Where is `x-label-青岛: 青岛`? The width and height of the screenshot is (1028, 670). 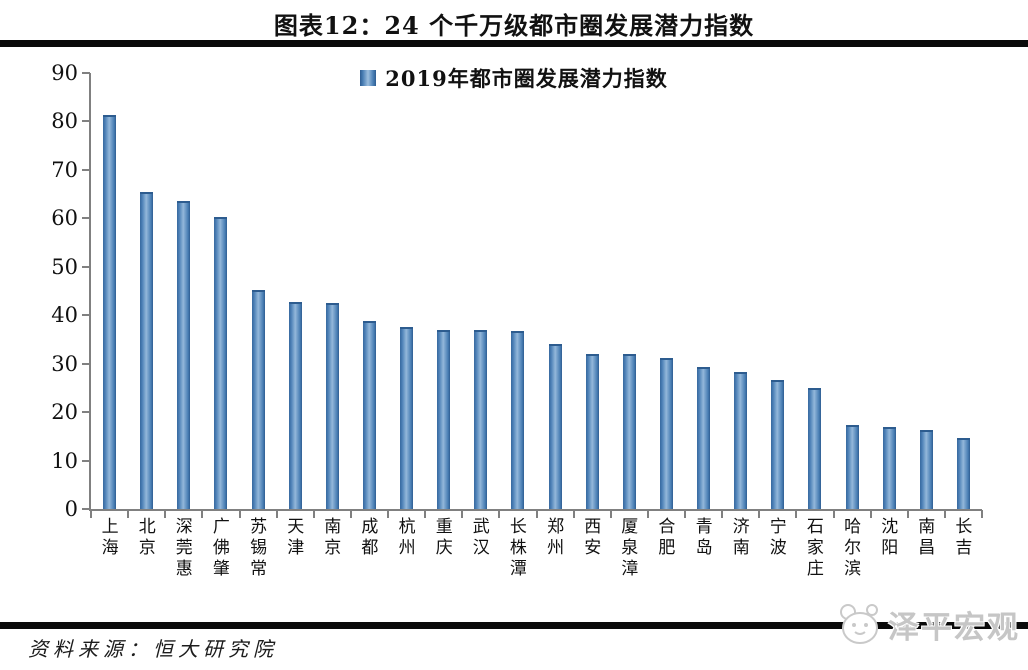
x-label-青岛: 青岛 is located at coordinates (701, 538).